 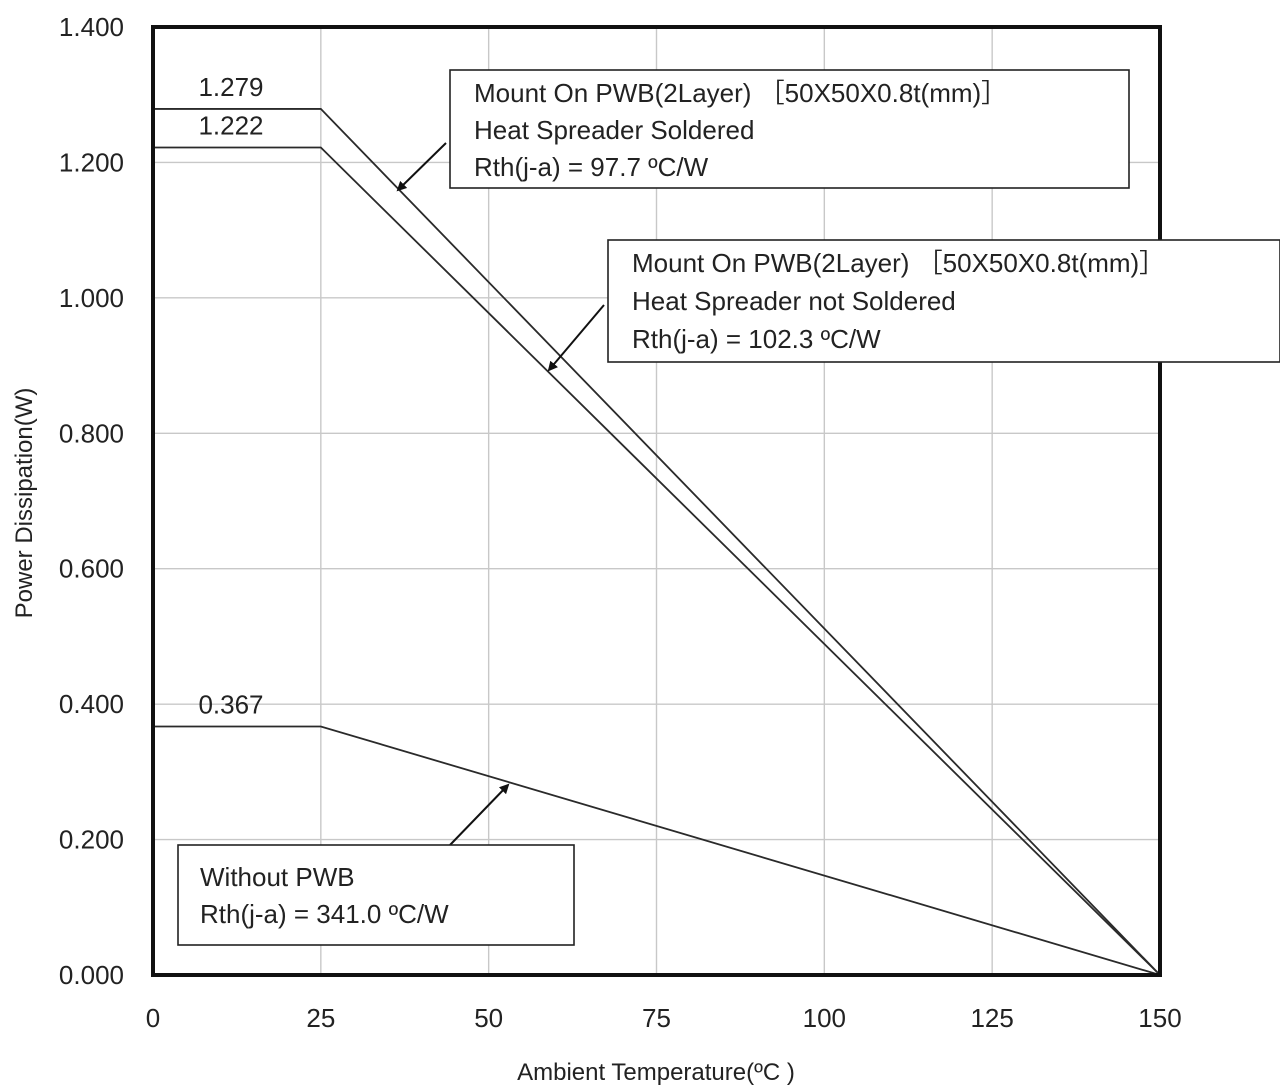 What do you see at coordinates (898, 263) in the screenshot?
I see `annotation-text-2-1: Mount On PWB(2Layer) ［50X50X0.8t(mm)］` at bounding box center [898, 263].